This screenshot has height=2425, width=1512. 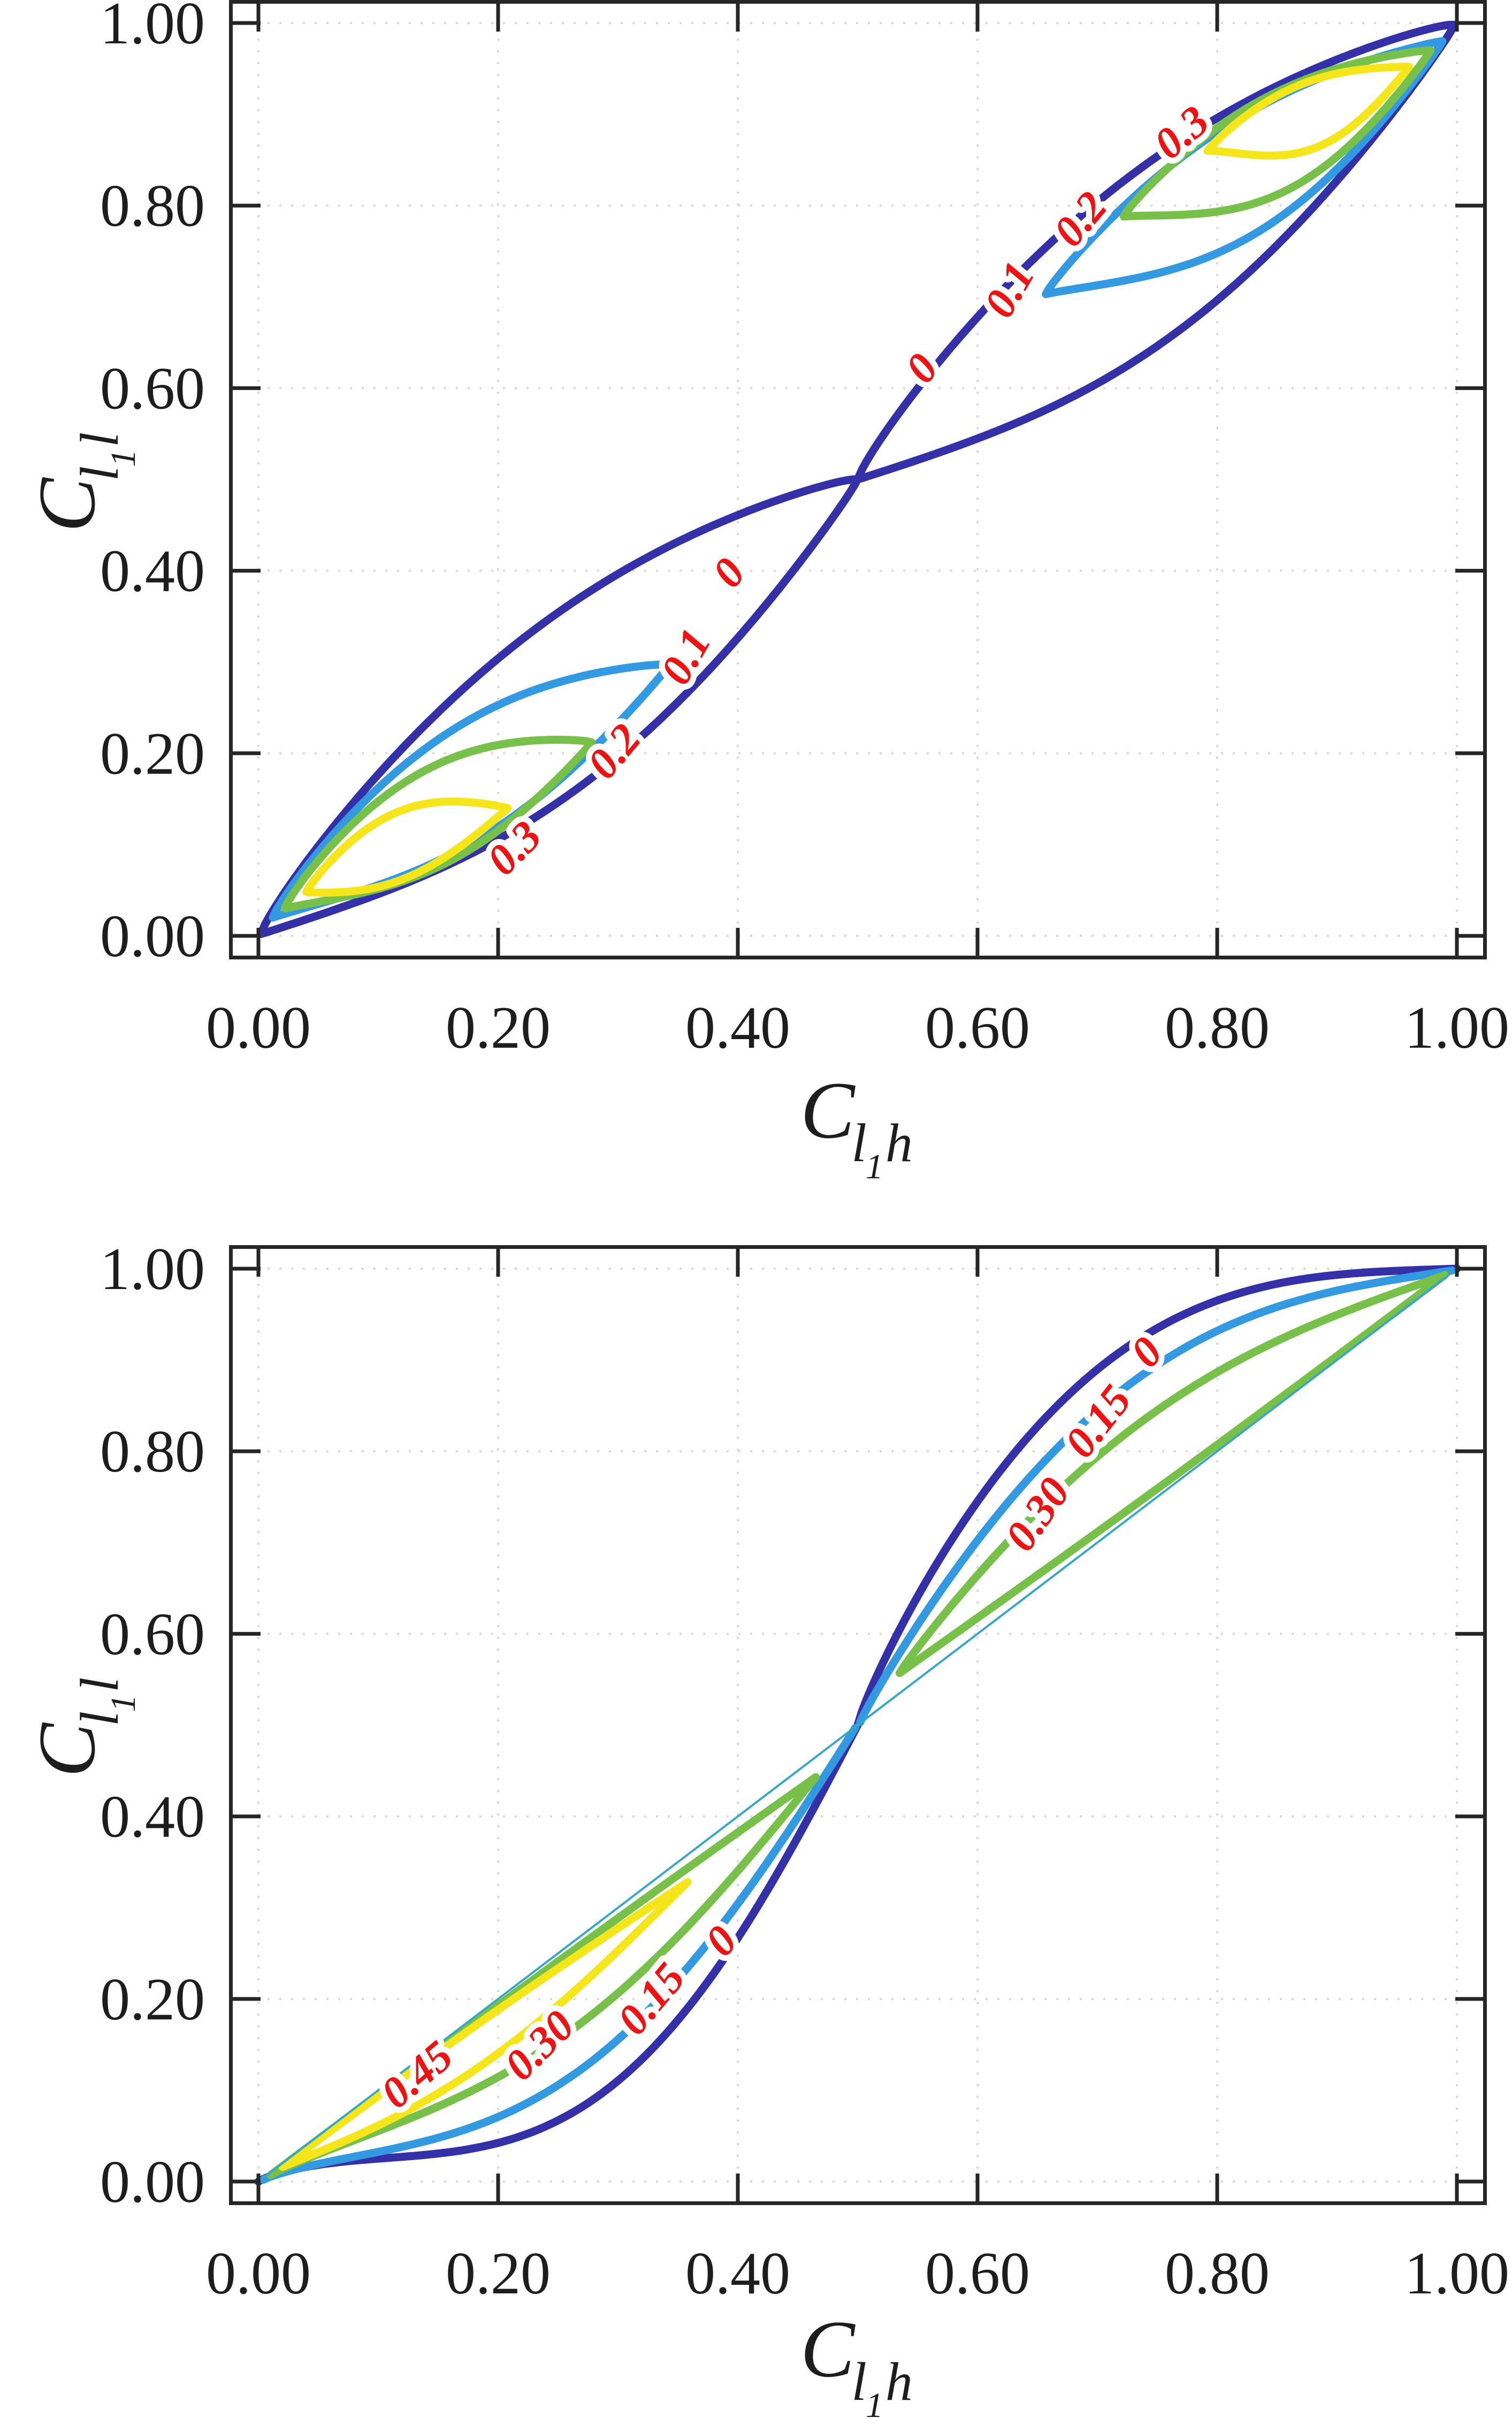 I want to click on contour-level-label: 0, so click(x=728, y=572).